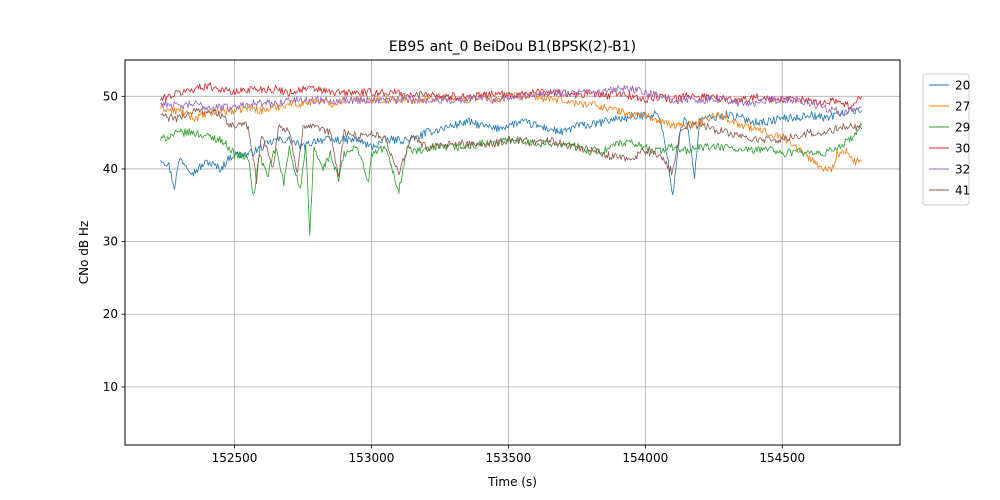  What do you see at coordinates (962, 191) in the screenshot?
I see `legend-label: 41` at bounding box center [962, 191].